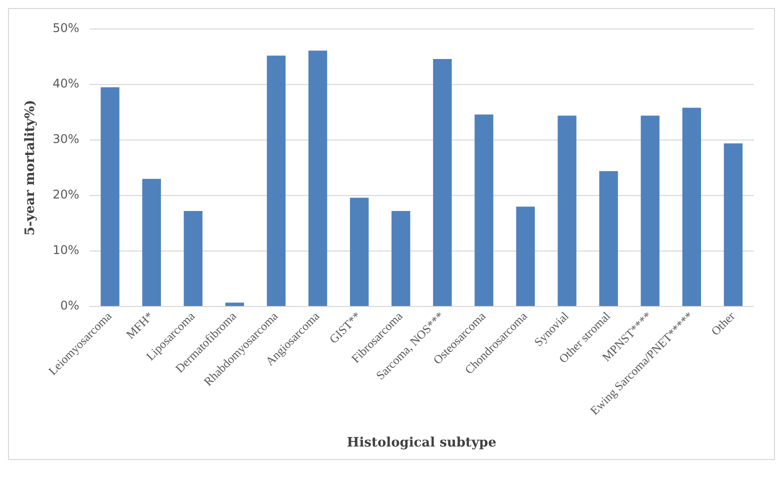 Image resolution: width=783 pixels, height=483 pixels. Describe the element at coordinates (421, 443) in the screenshot. I see `x-axis-title: Histological subtype` at that location.